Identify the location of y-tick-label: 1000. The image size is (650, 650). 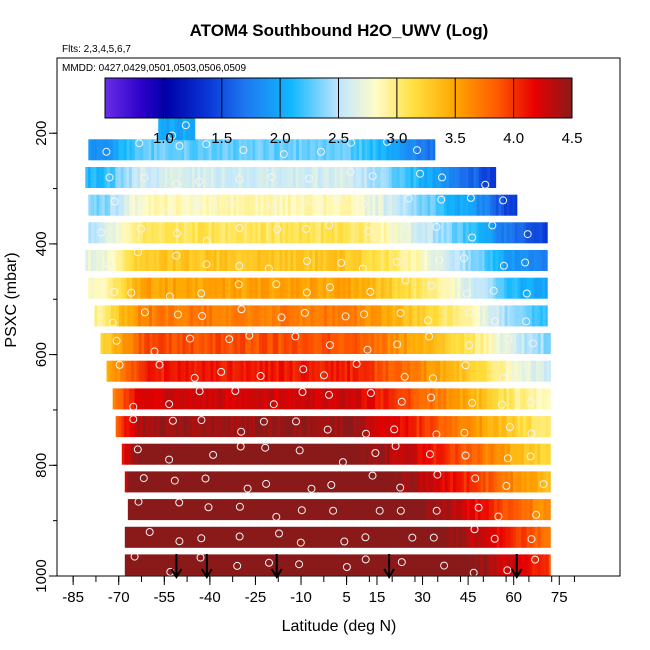
(41, 575).